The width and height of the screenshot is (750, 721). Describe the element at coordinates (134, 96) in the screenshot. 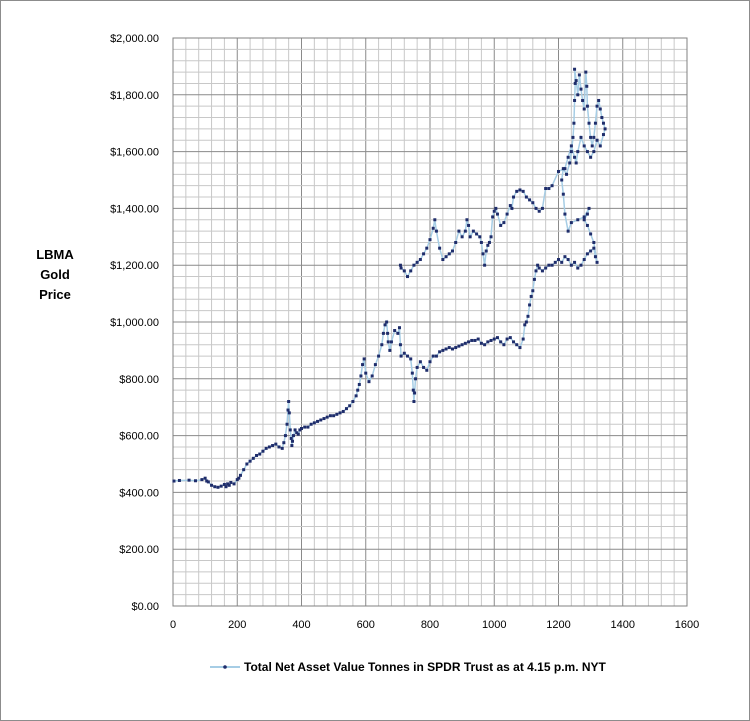

I see `y-tick-label: $1,800.00` at that location.